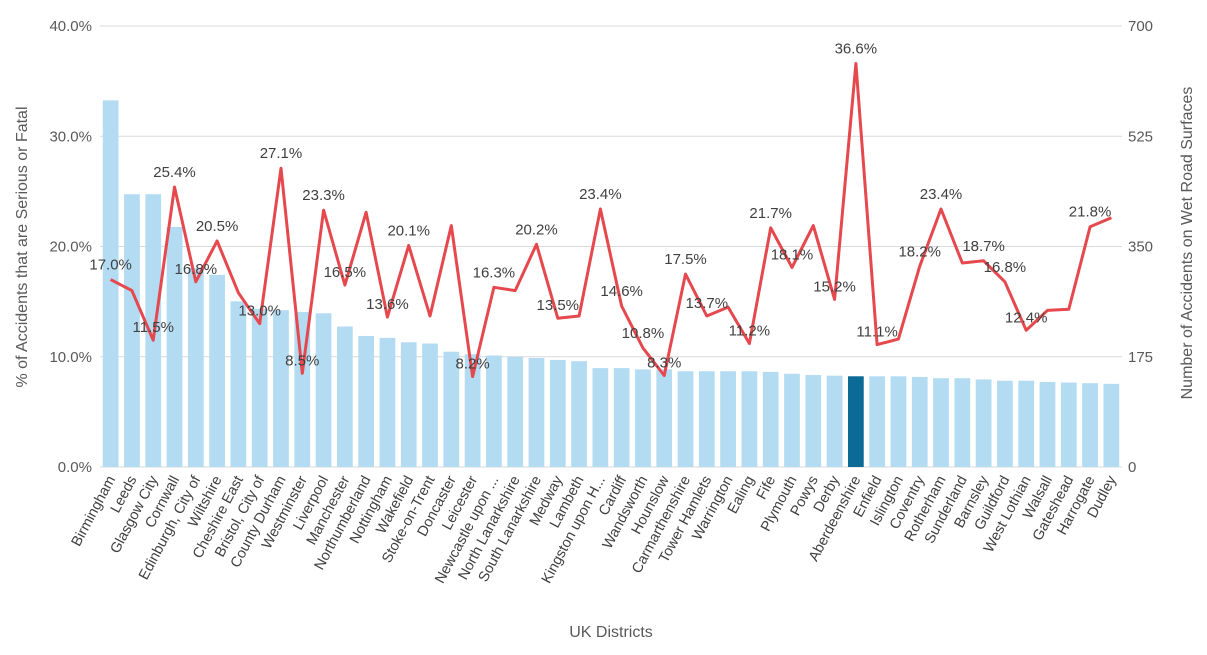 Image resolution: width=1207 pixels, height=655 pixels. What do you see at coordinates (749, 331) in the screenshot?
I see `line-data-label: 11.2%` at bounding box center [749, 331].